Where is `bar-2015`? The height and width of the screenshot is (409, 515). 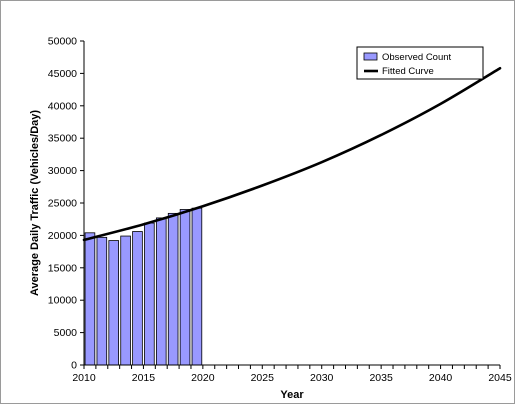 bar-2015 is located at coordinates (149, 294).